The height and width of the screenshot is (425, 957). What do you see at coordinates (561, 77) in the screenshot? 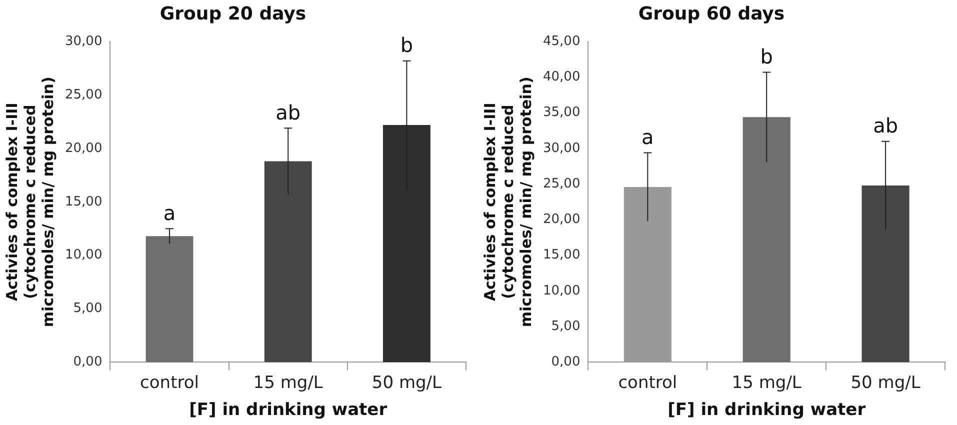
I see `y-tick-label: 40,00` at bounding box center [561, 77].